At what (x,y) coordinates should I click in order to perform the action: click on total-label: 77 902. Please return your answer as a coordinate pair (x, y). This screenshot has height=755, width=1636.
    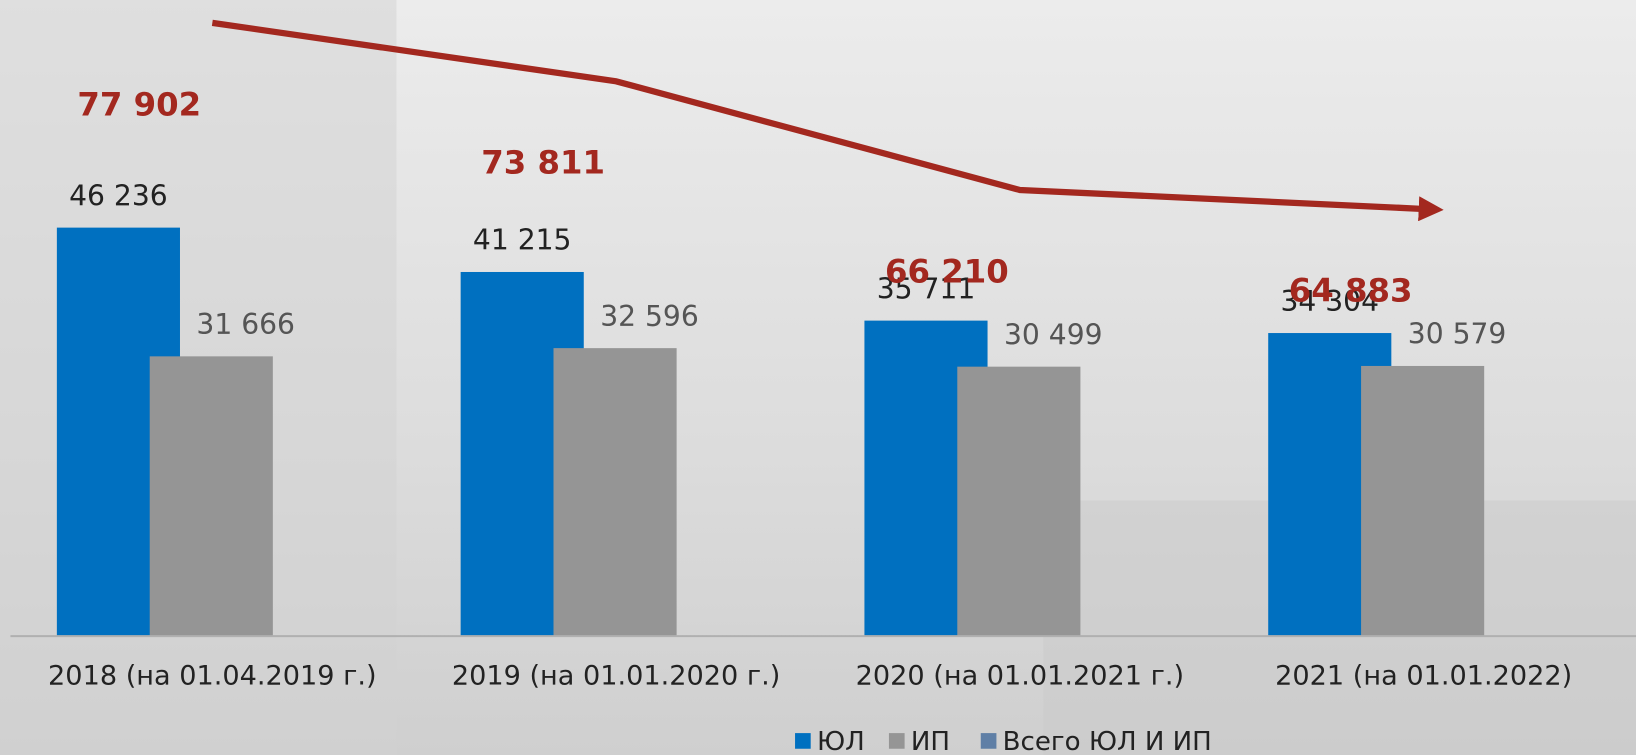
    Looking at the image, I should click on (139, 104).